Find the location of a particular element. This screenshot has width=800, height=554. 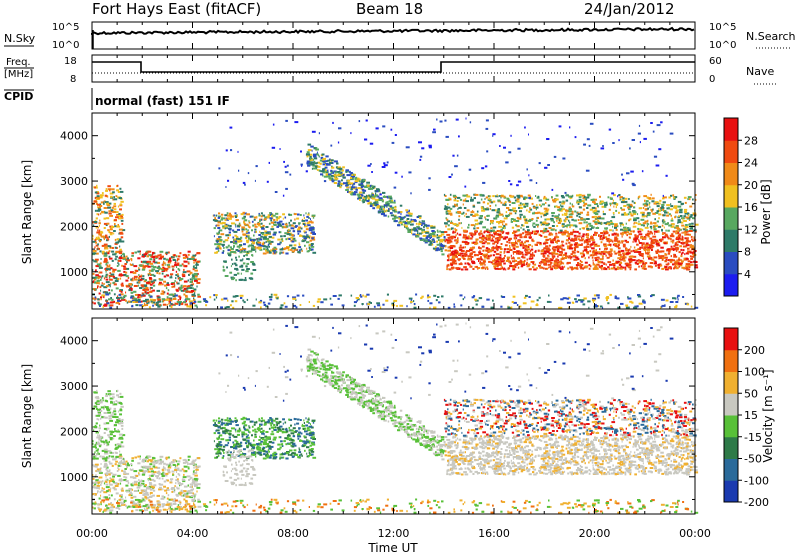

freq-trace is located at coordinates (393, 67).